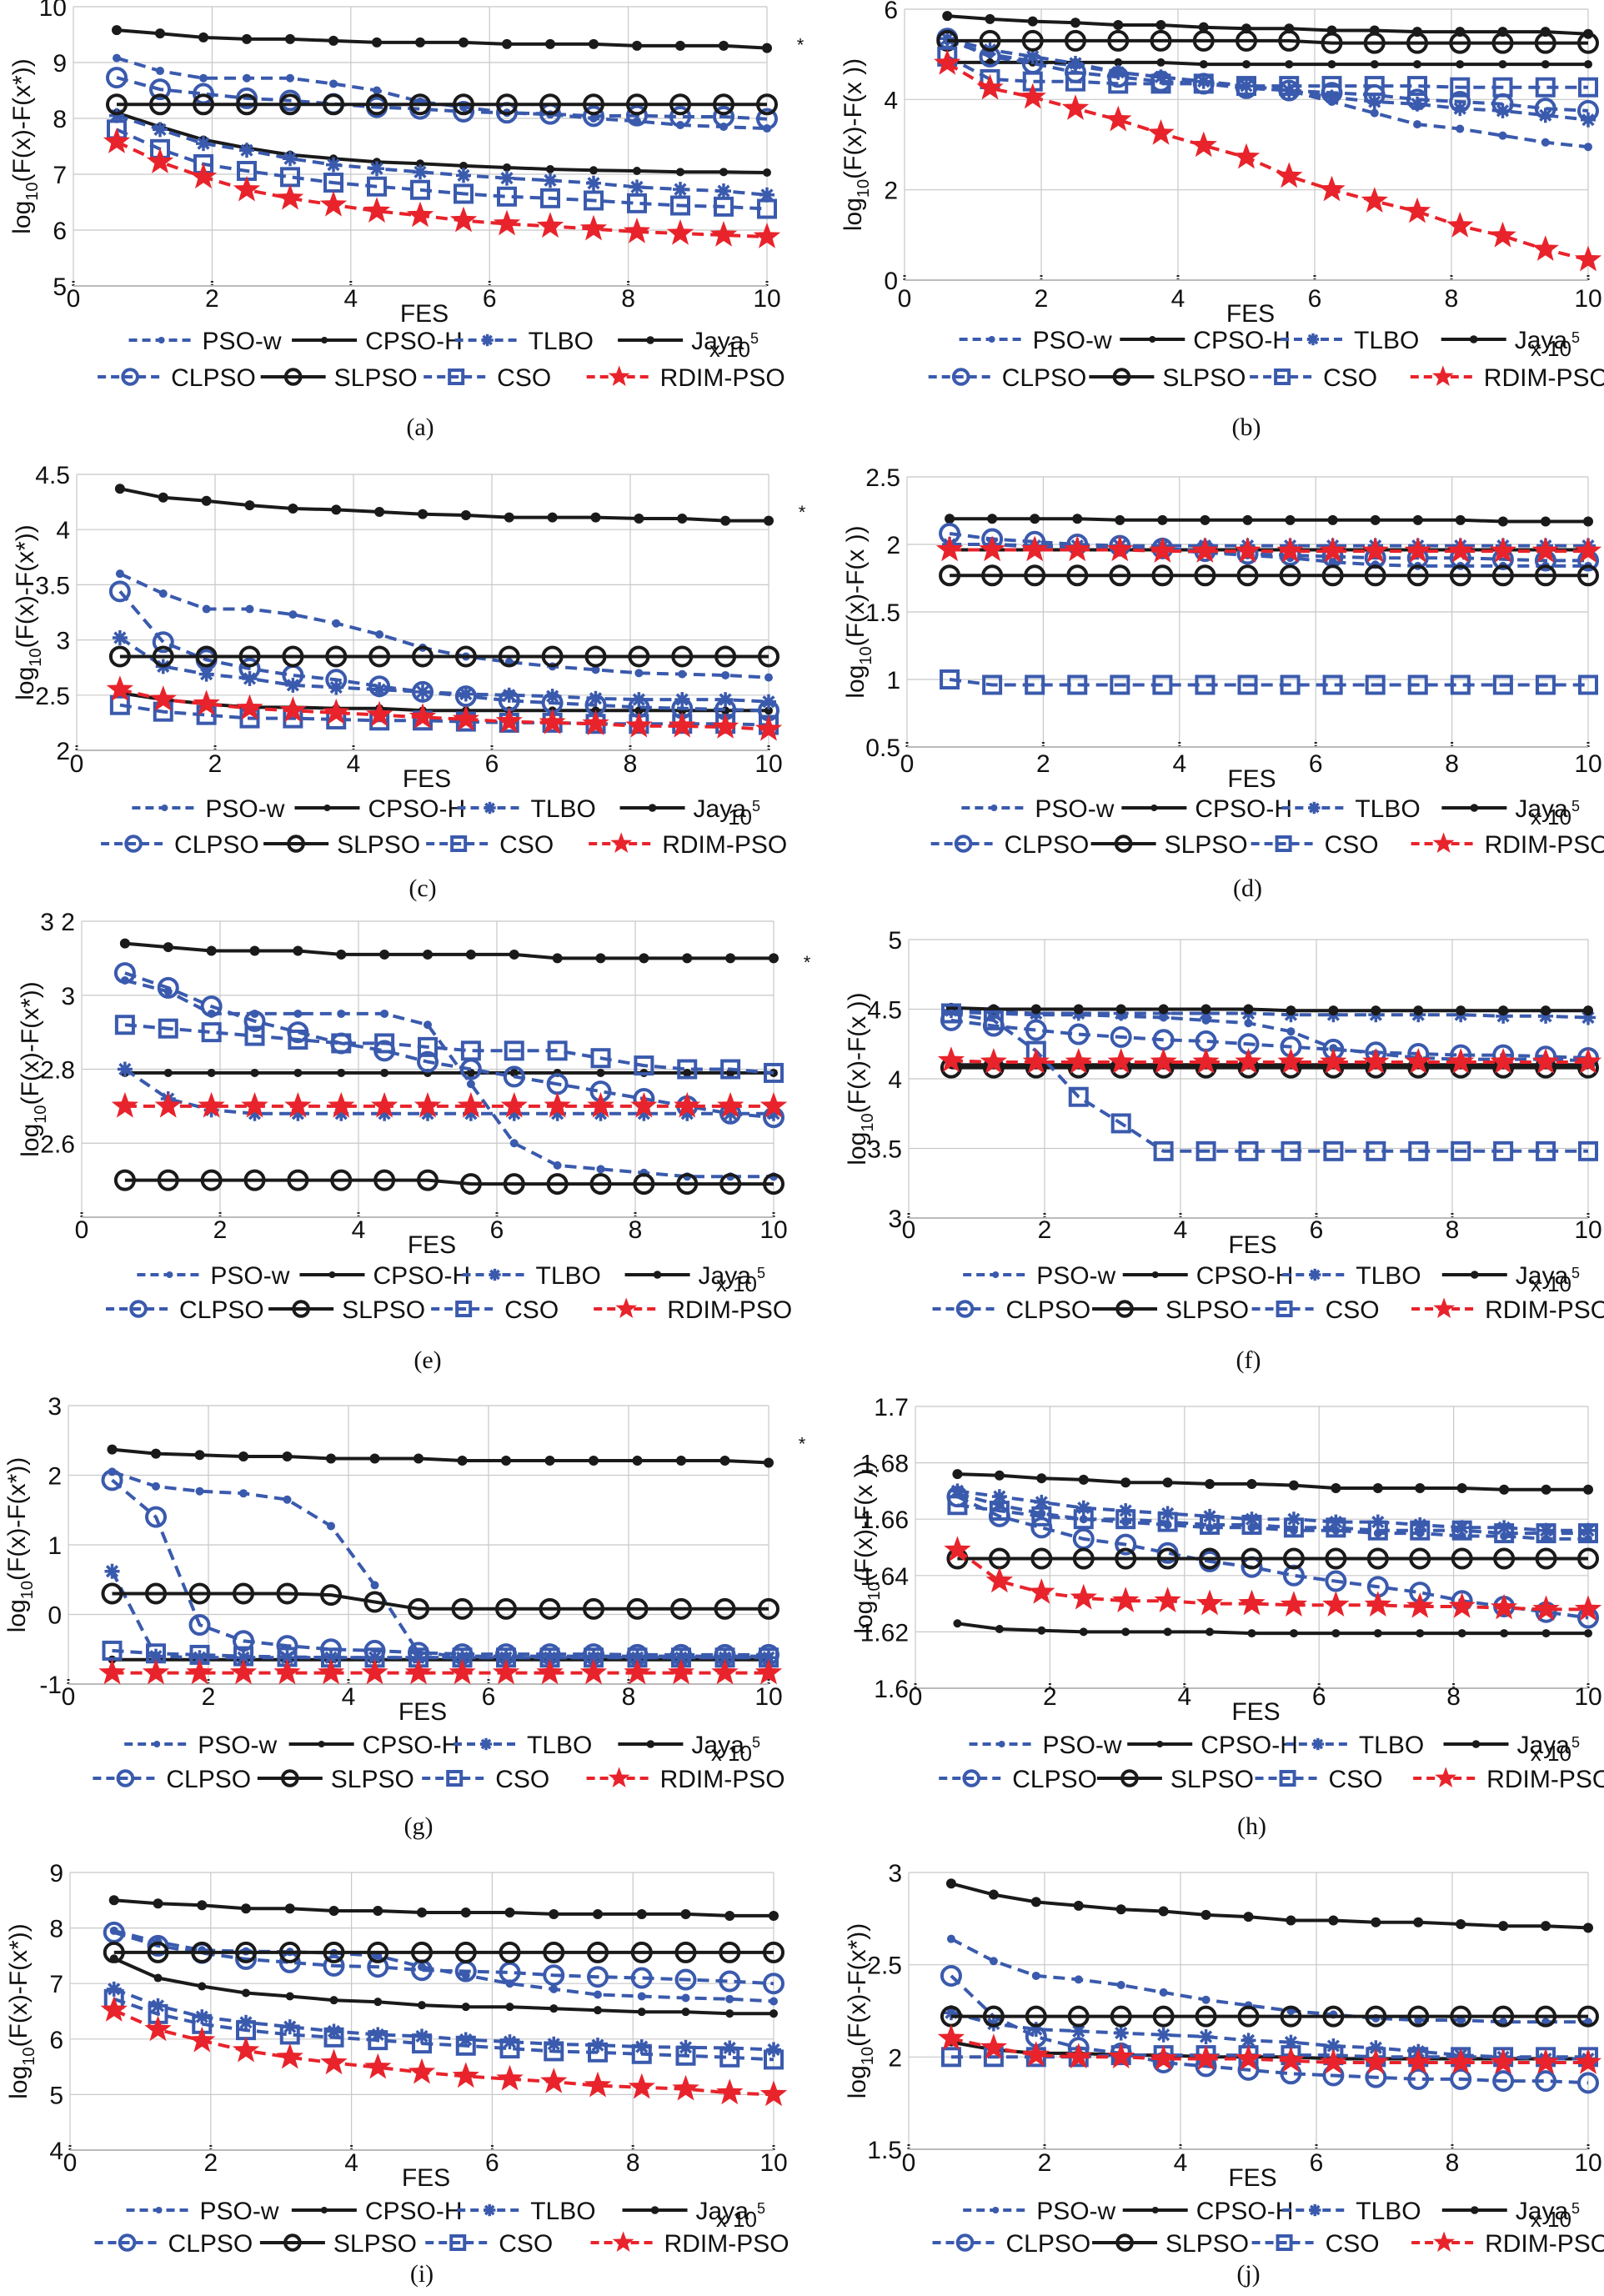  Describe the element at coordinates (735, 1750) in the screenshot. I see `x-axis-multiplier: x 105` at that location.